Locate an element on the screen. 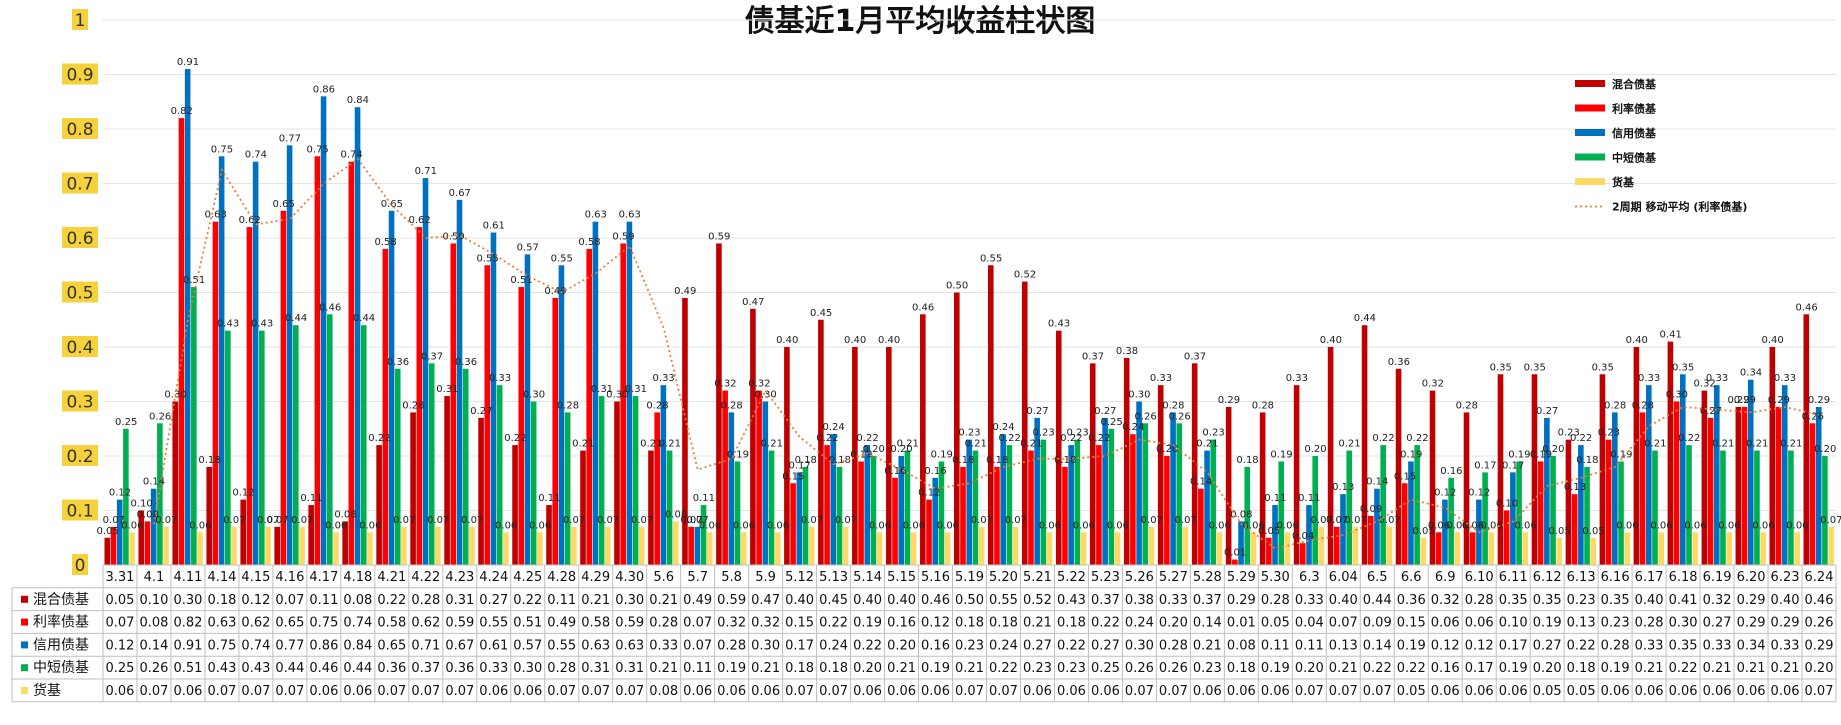 This screenshot has width=1841, height=725. bar-data-label: 0.58 is located at coordinates (386, 242).